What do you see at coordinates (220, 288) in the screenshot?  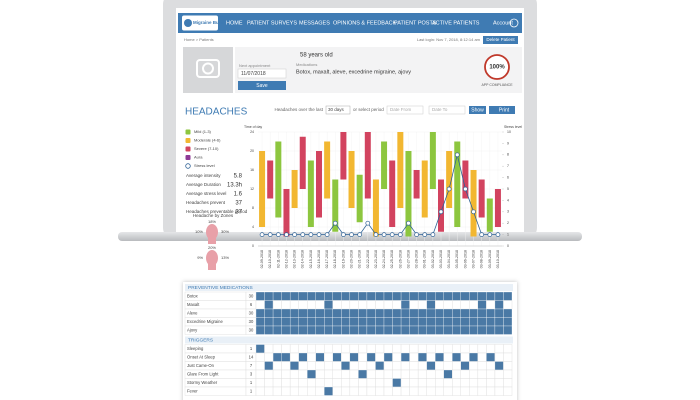 I see `table-title: PREVENTIVE MEDICATIONS` at bounding box center [220, 288].